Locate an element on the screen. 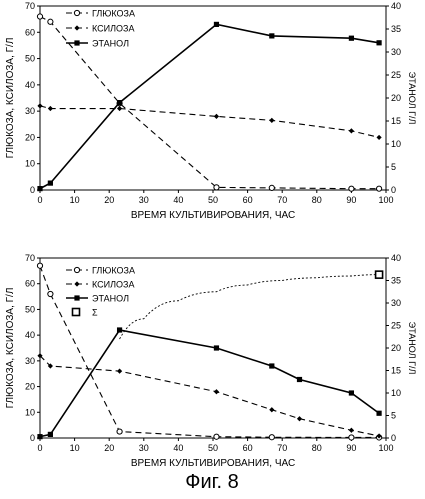 This screenshot has width=425, height=499. series-line is located at coordinates (249, 307).